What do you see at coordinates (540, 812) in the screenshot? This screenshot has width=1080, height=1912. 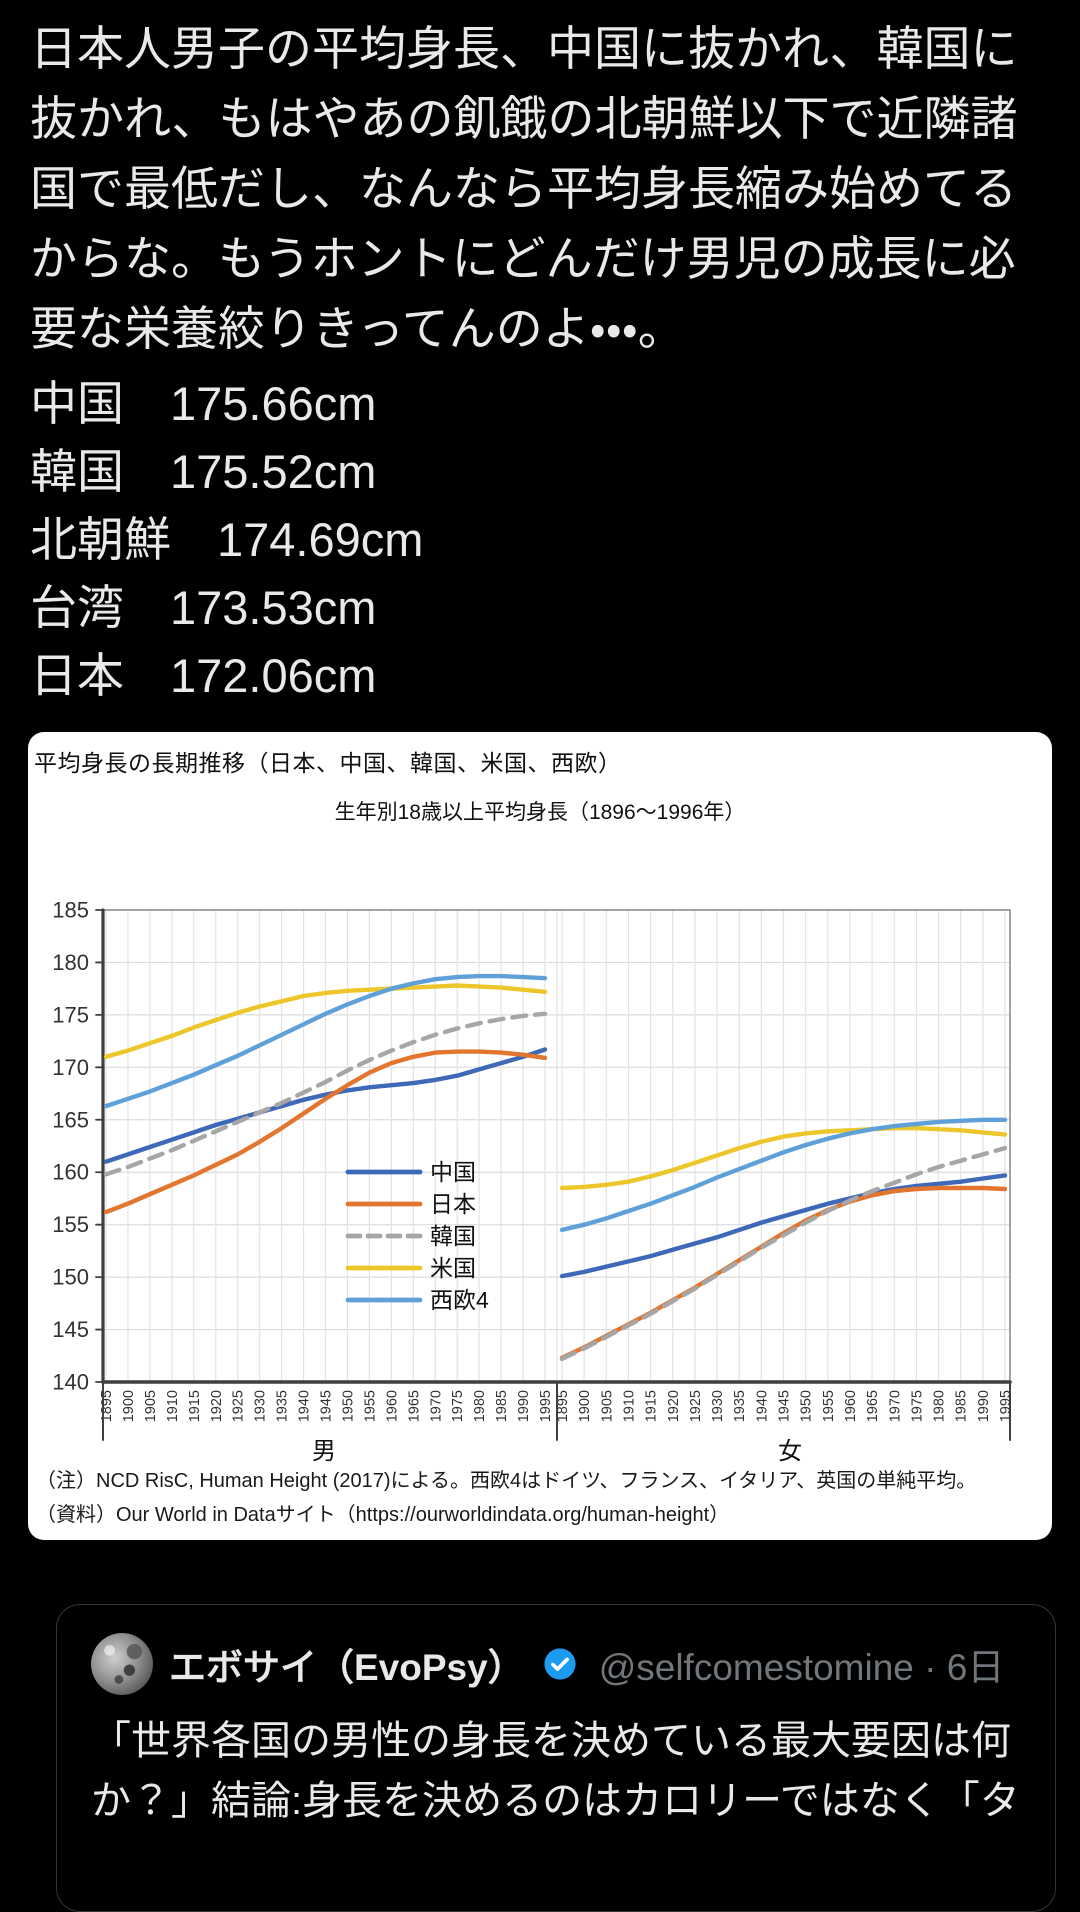 I see `chart-subtitle: 生年別18歳以上平均身長（1896～1996年）` at bounding box center [540, 812].